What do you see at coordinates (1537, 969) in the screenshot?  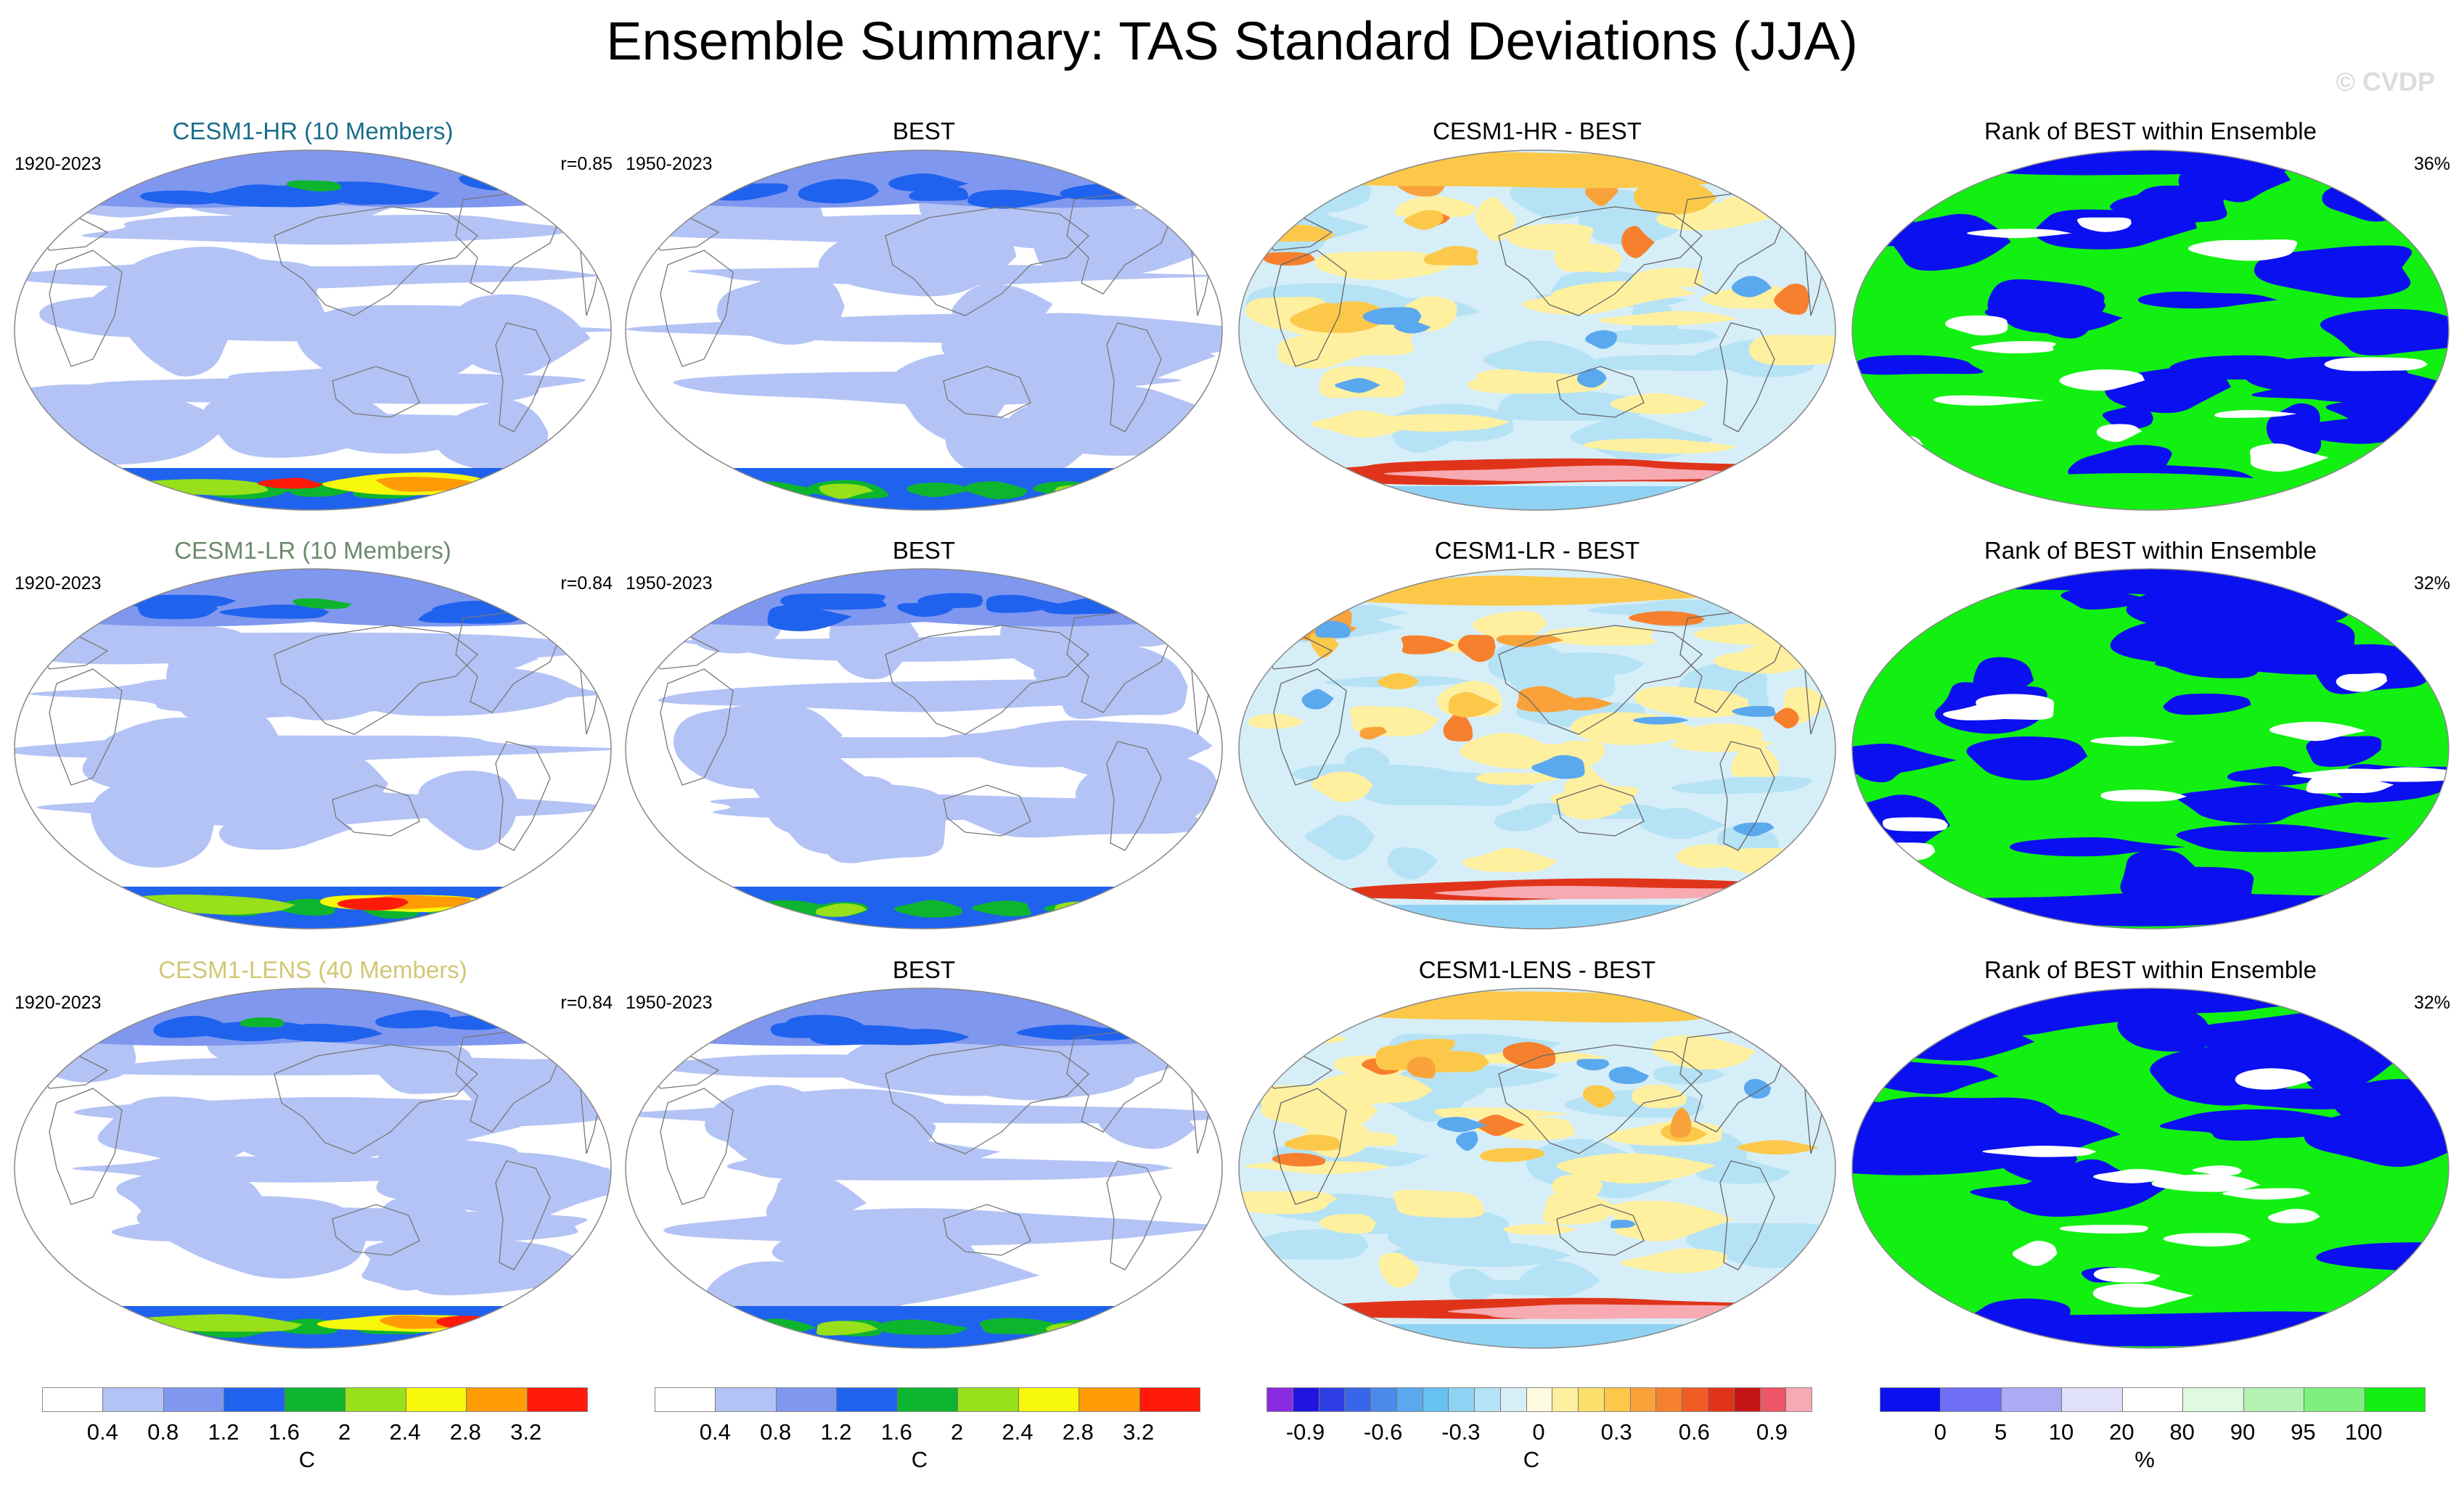 I see `diff-panel-title: CESM1-LENS - BEST` at bounding box center [1537, 969].